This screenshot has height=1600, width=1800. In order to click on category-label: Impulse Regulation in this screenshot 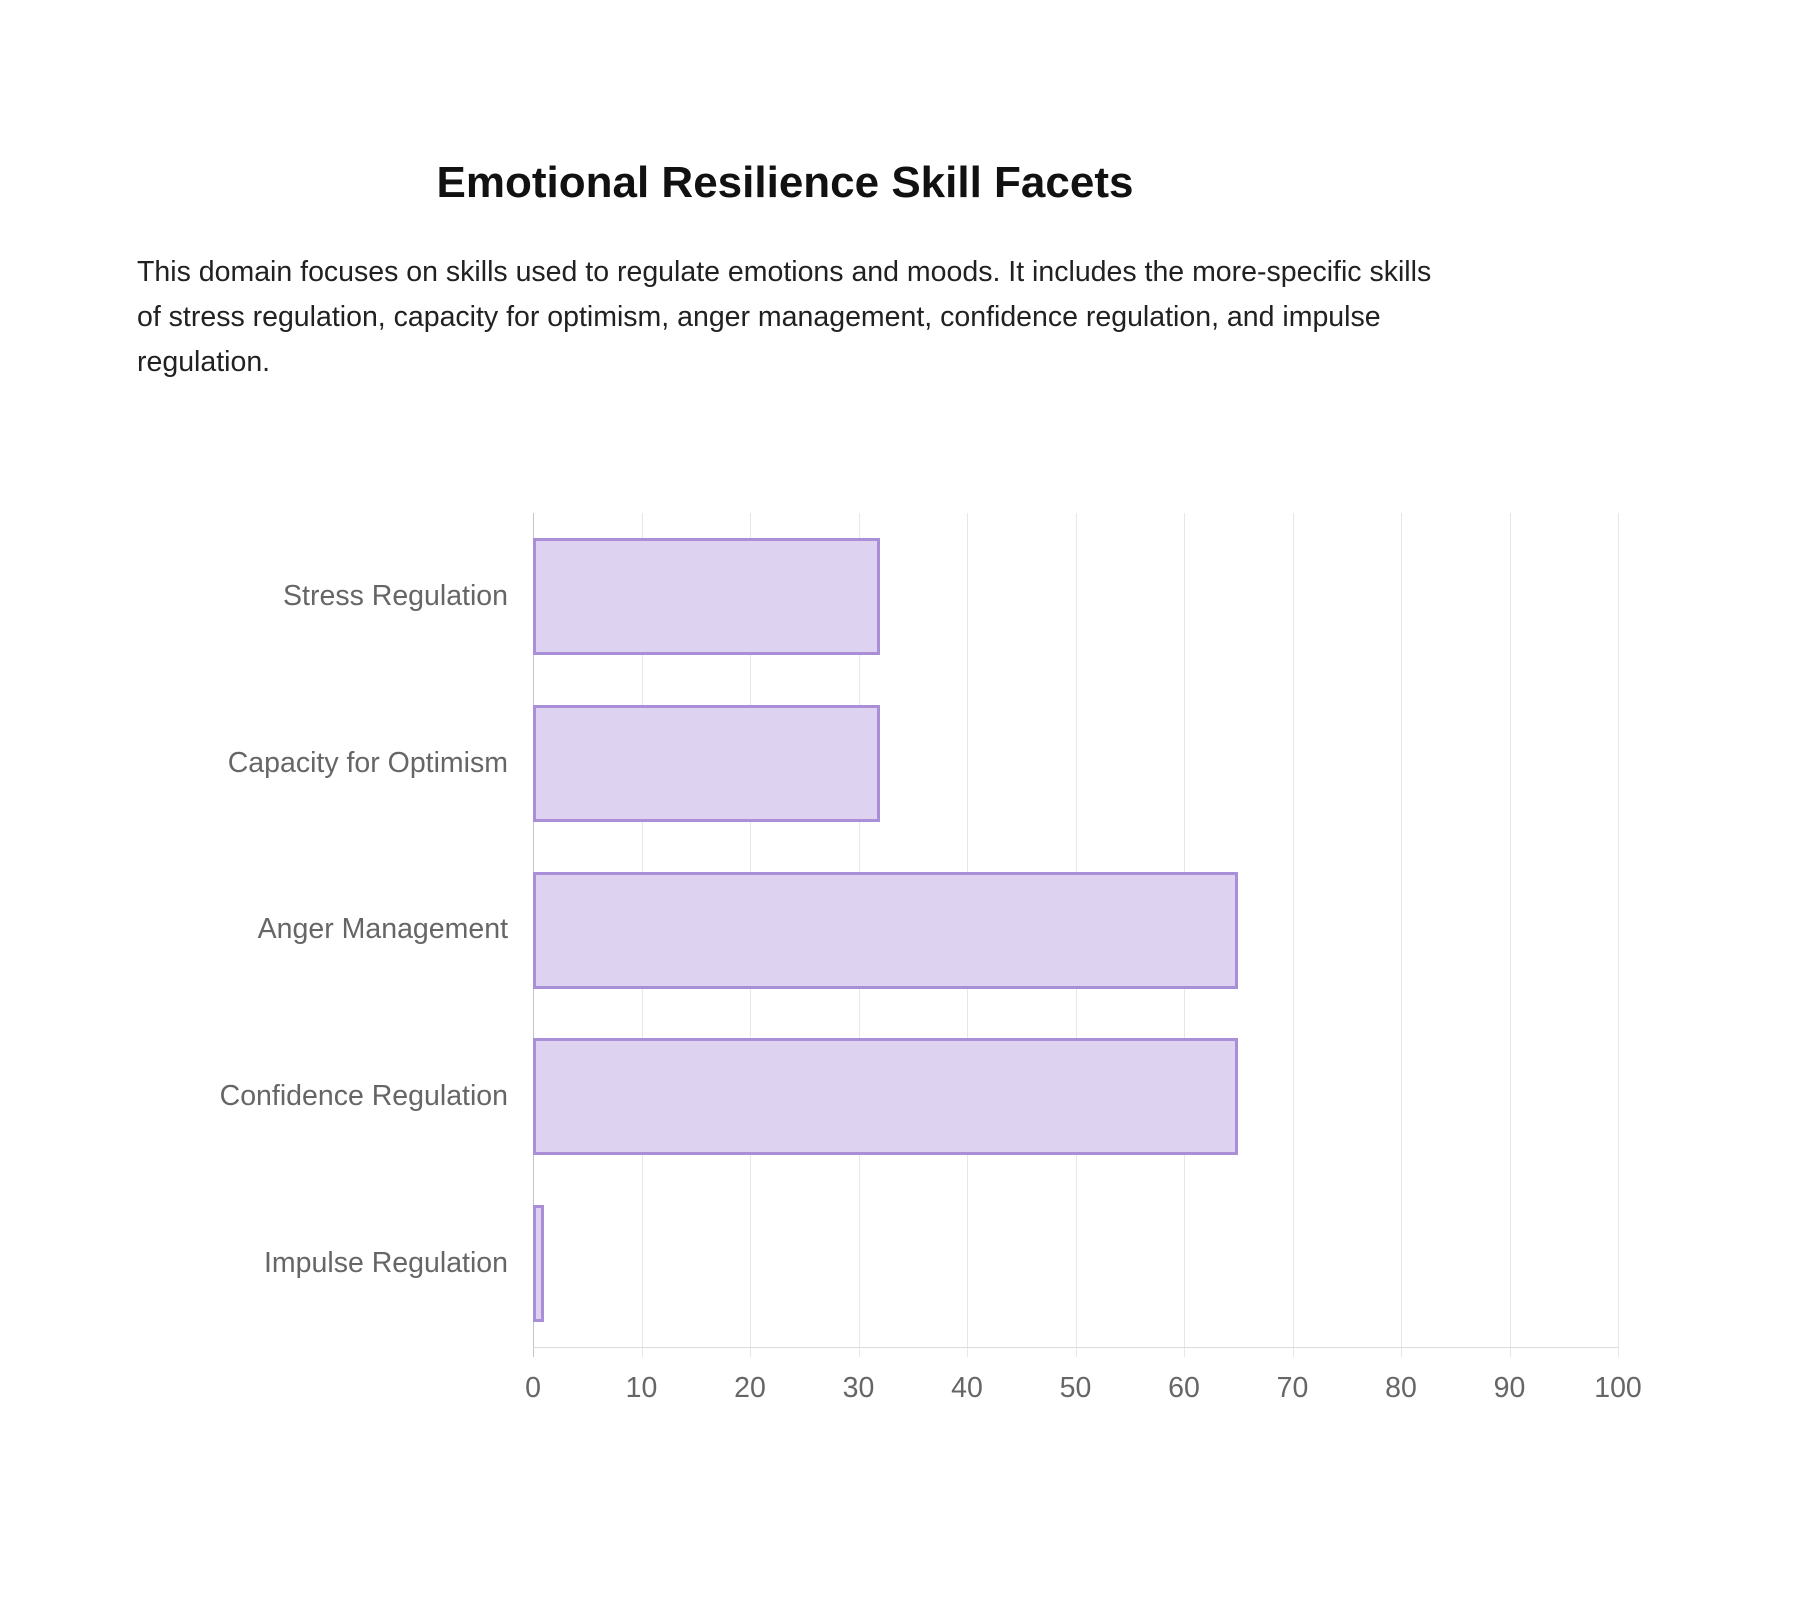, I will do `click(386, 1263)`.